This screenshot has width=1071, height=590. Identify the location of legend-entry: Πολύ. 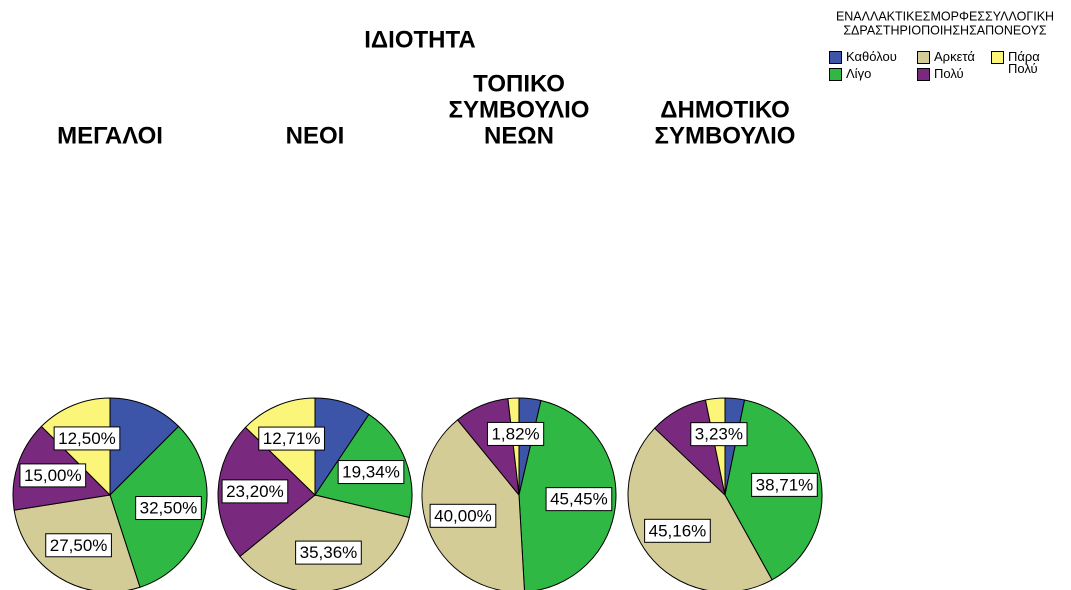
(940, 73).